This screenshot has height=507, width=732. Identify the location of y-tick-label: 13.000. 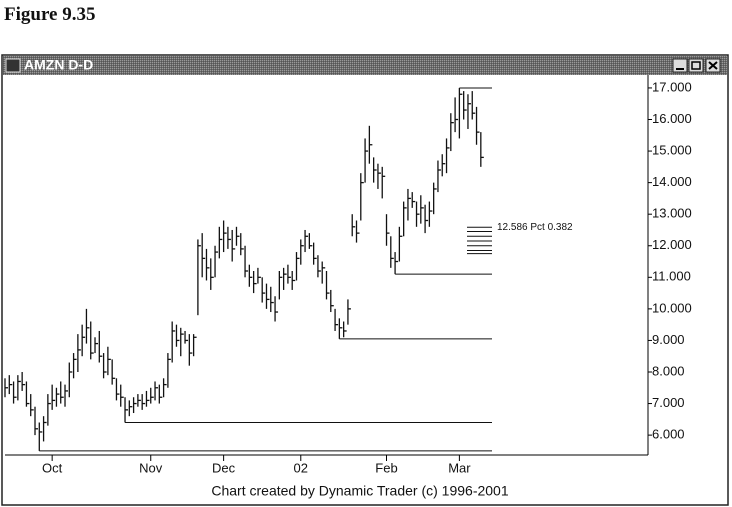
(672, 213).